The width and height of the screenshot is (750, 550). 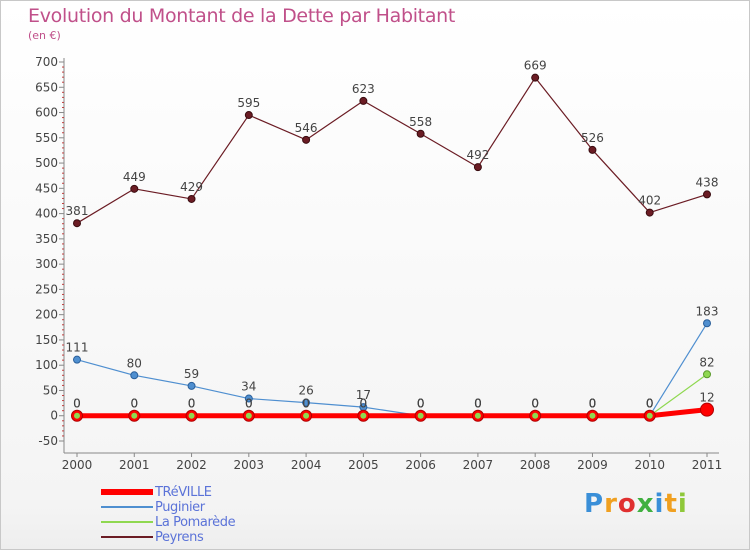 I want to click on y-tick-label: 600, so click(x=46, y=113).